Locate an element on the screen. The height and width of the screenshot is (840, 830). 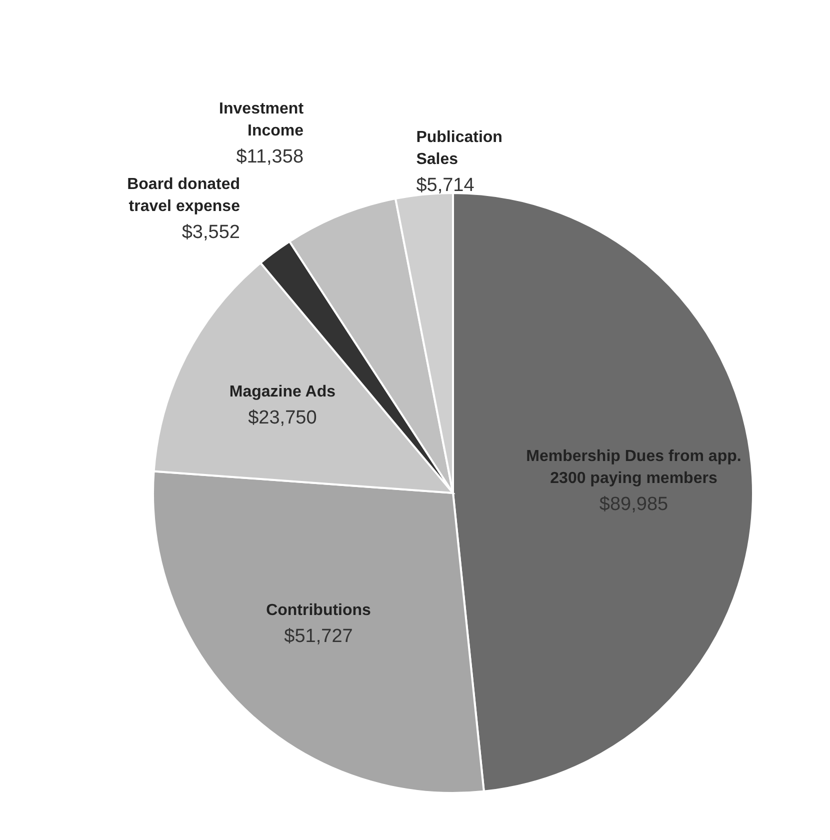
slice-label: Membership Dues from app. 2300 paying members is located at coordinates (634, 467).